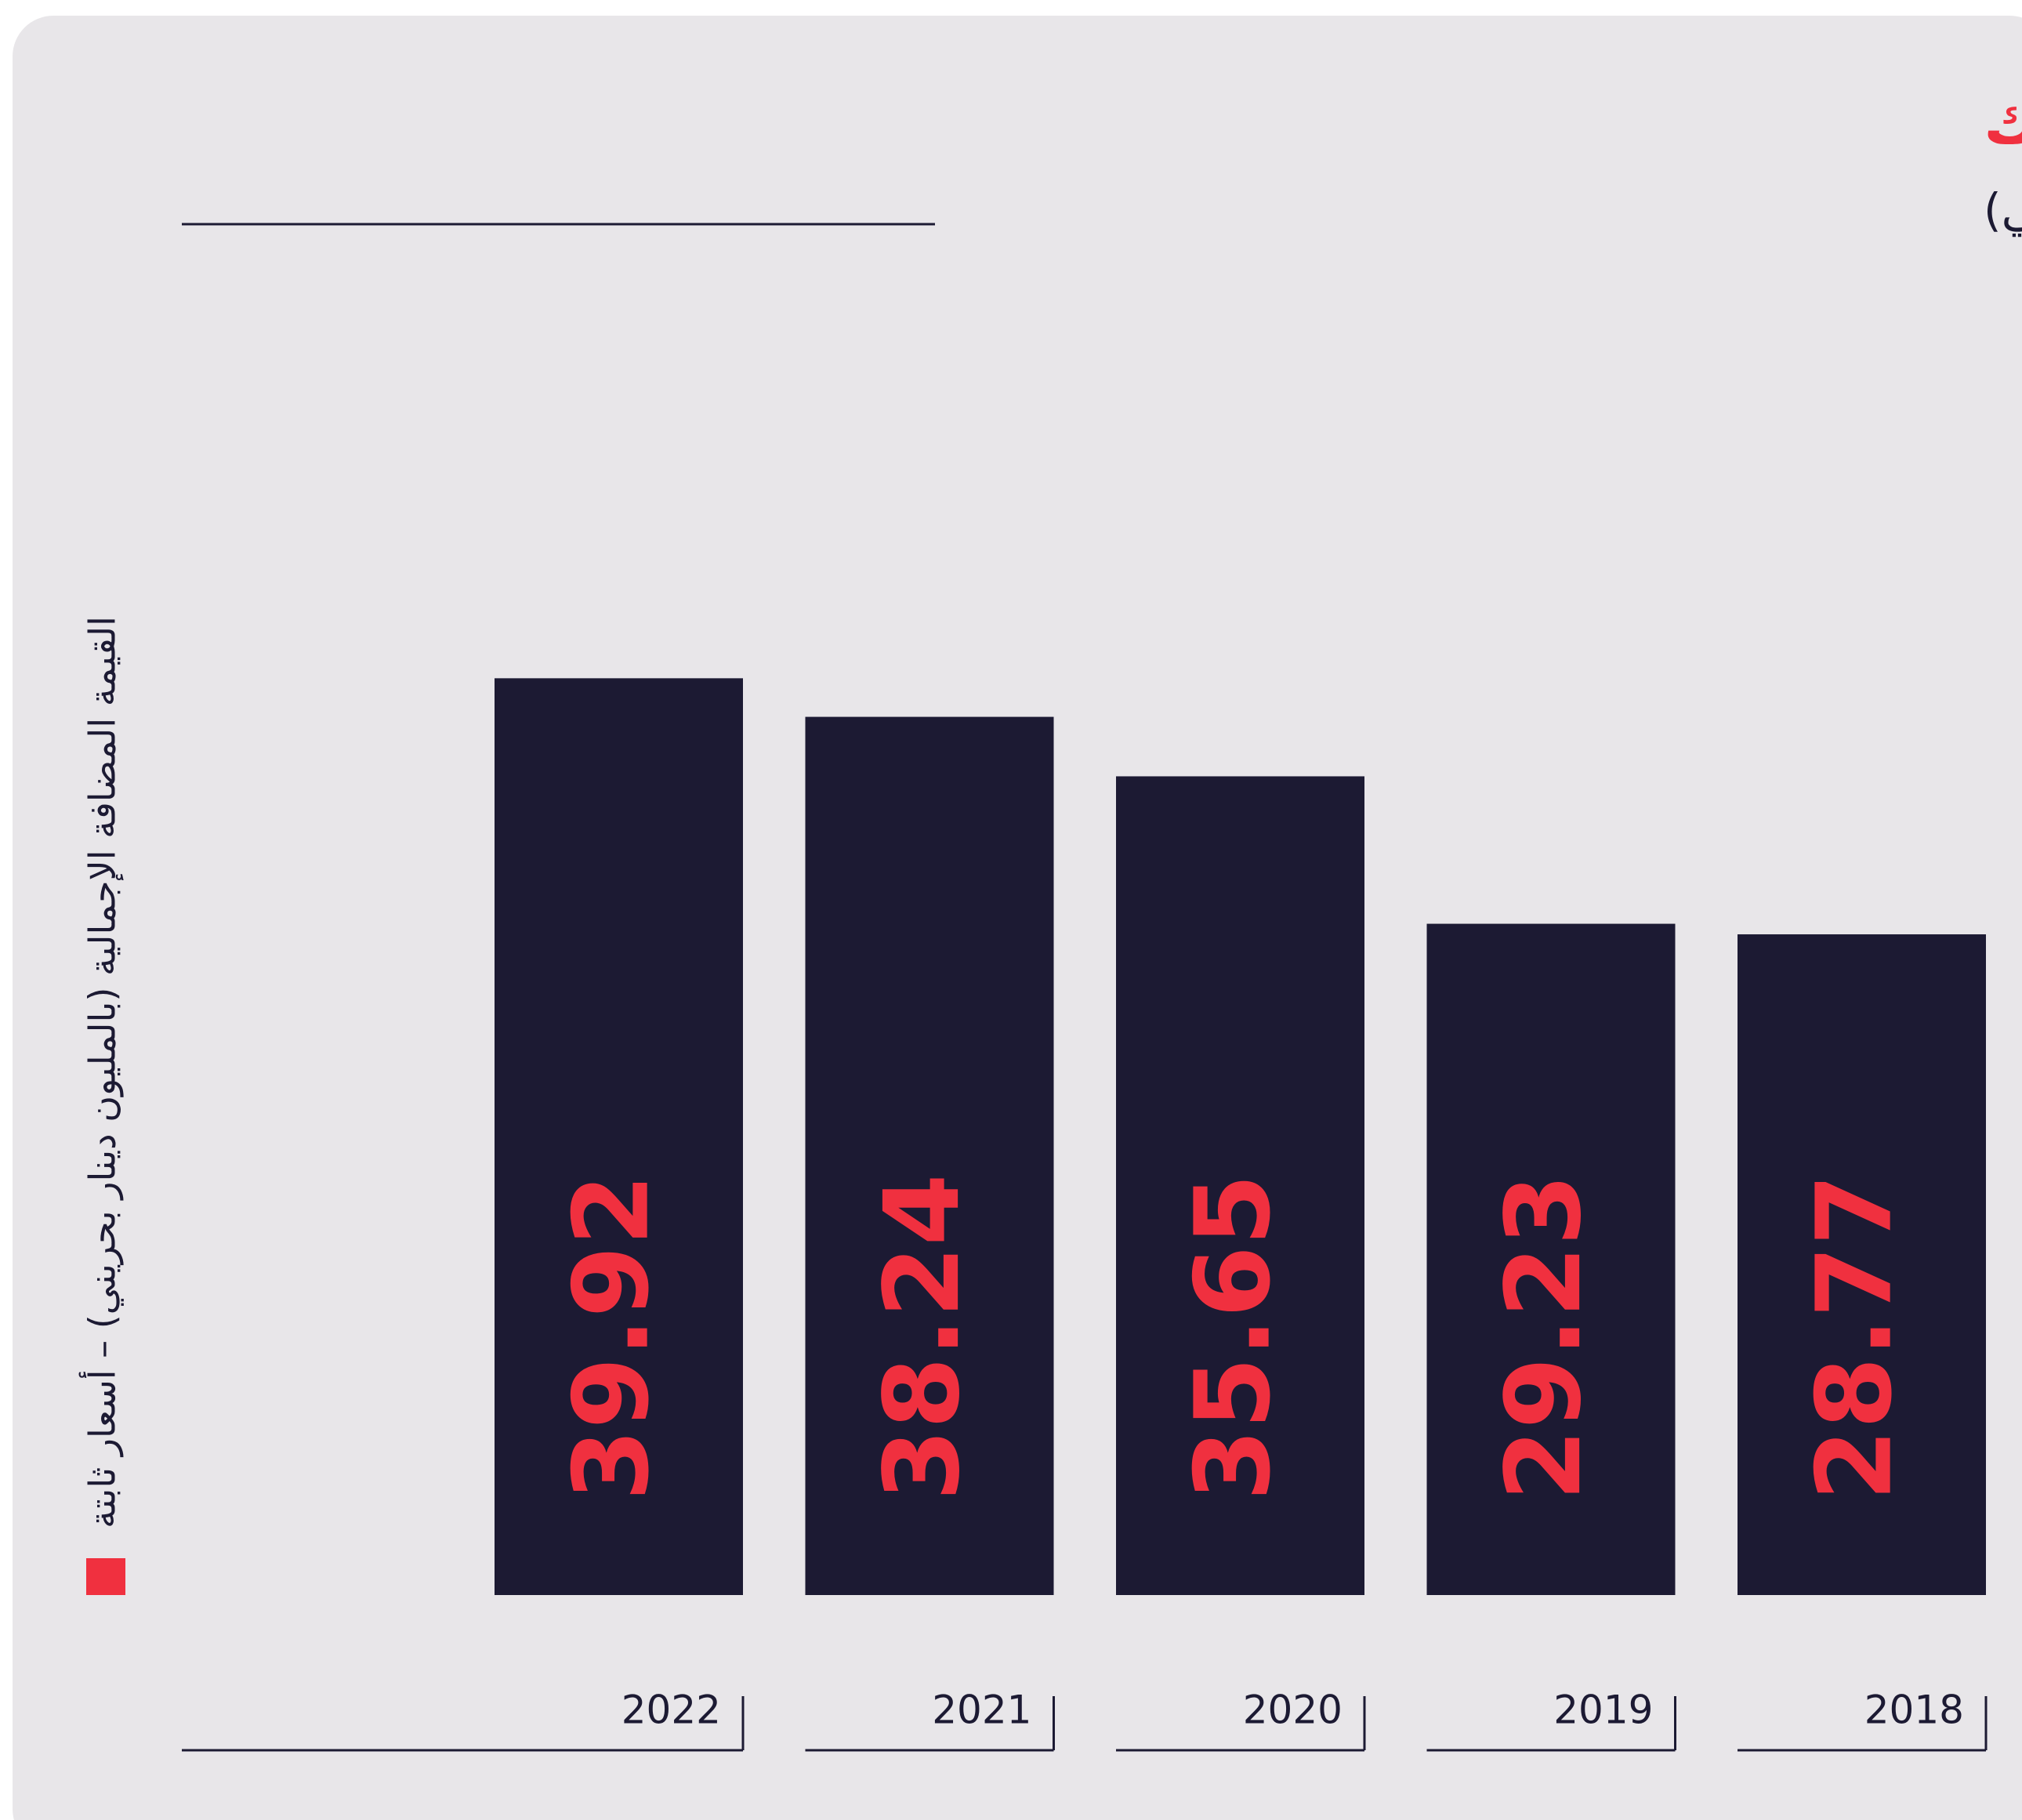 Image resolution: width=2022 pixels, height=1820 pixels. I want to click on legend-swatch, so click(105, 1576).